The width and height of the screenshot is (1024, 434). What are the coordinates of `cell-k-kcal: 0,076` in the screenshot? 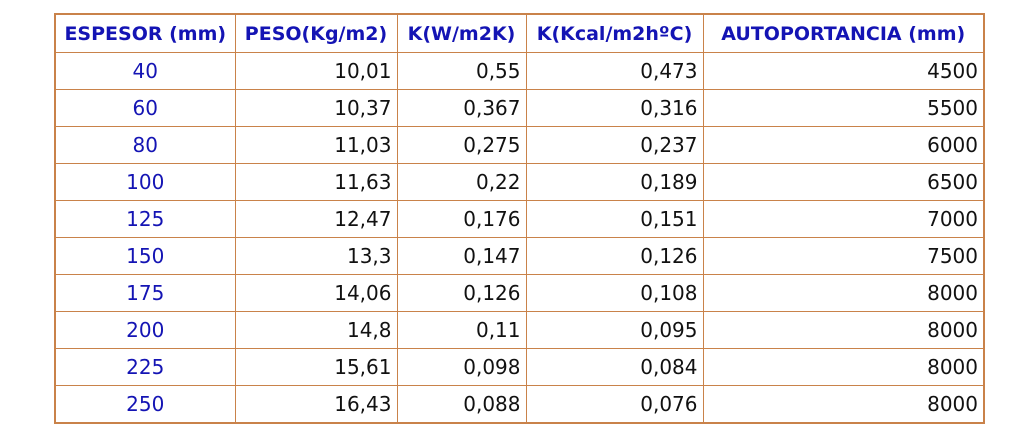 It's located at (614, 404).